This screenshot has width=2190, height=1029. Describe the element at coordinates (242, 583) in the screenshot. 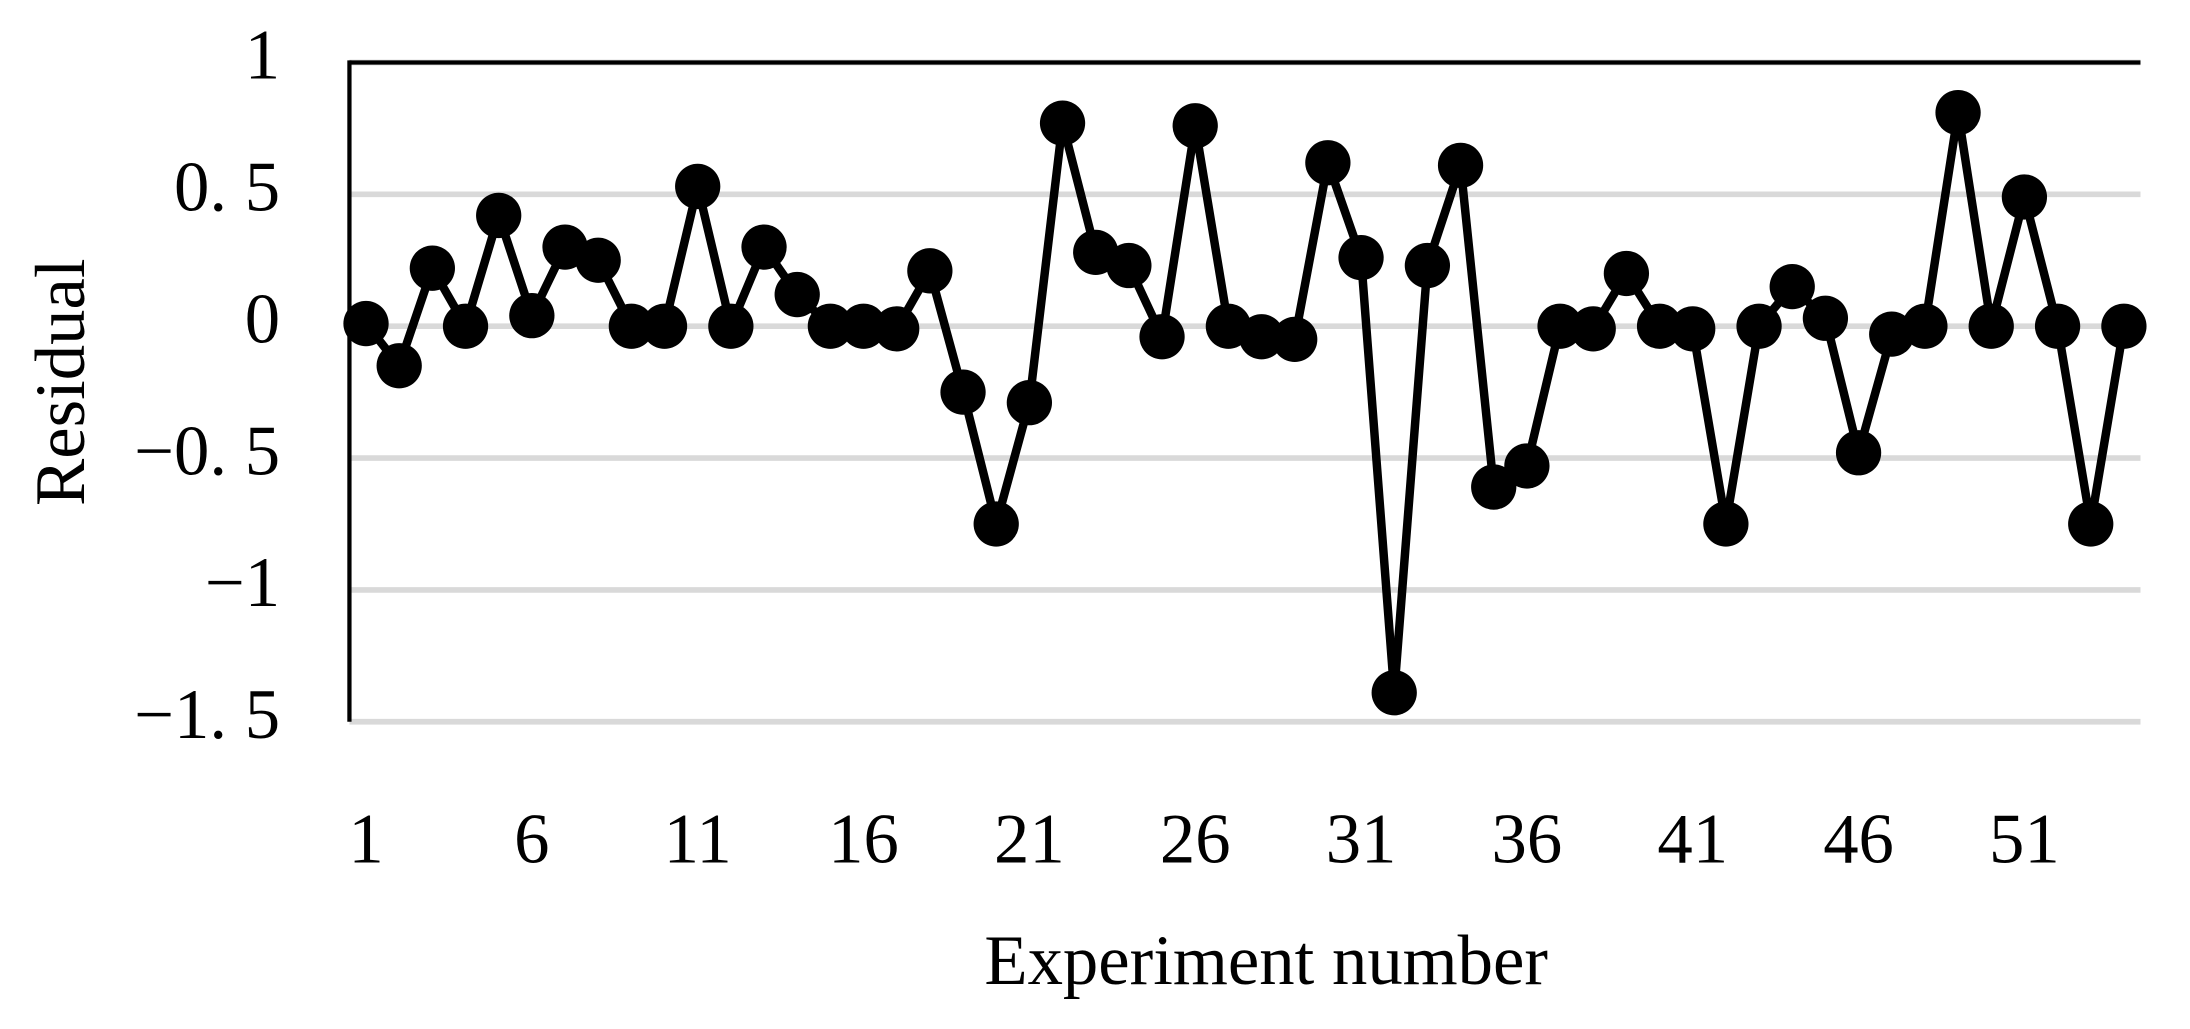

I see `y-tick-label: −1` at that location.